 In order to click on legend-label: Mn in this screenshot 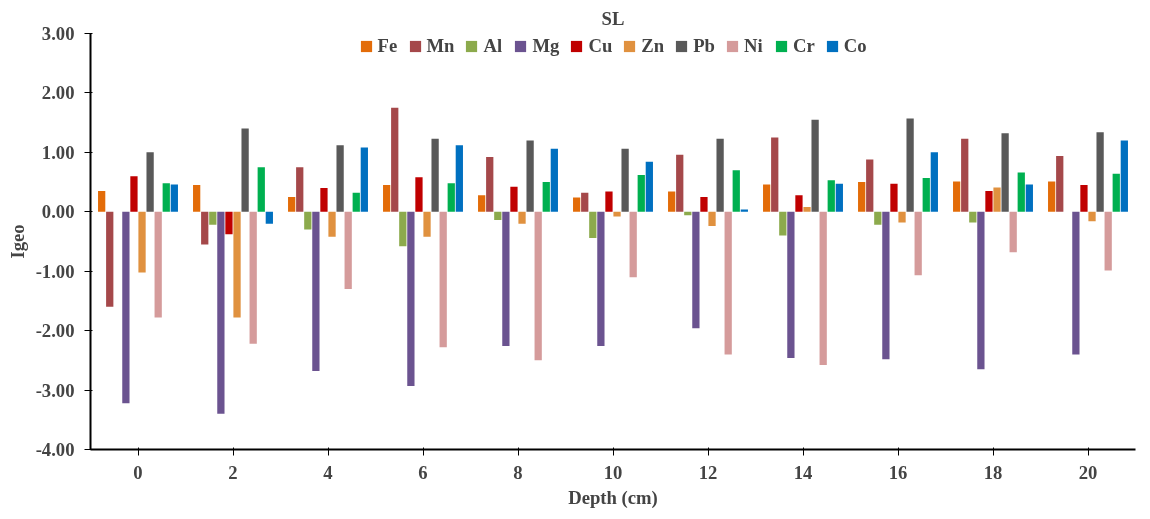, I will do `click(440, 46)`.